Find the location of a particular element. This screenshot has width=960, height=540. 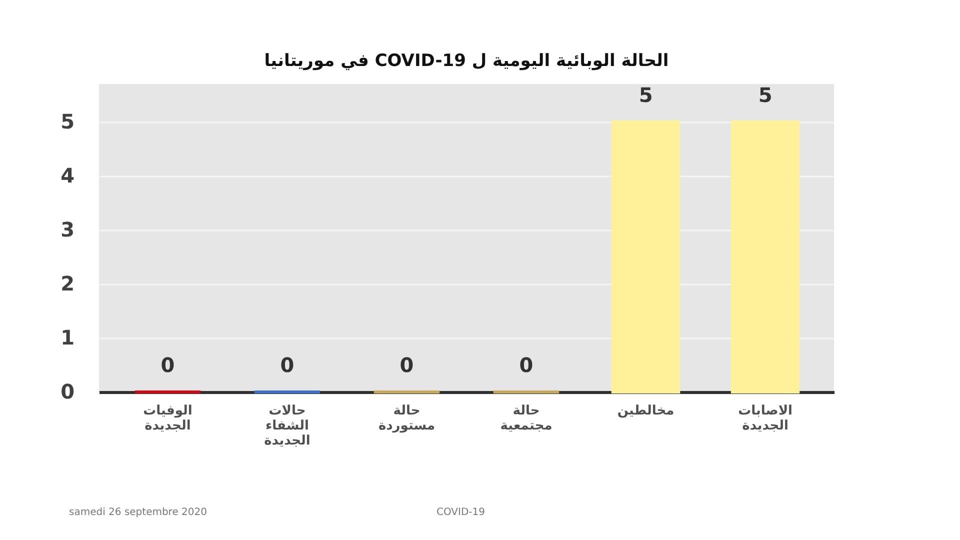

text: samedi 26 septembre 2020 is located at coordinates (138, 512).